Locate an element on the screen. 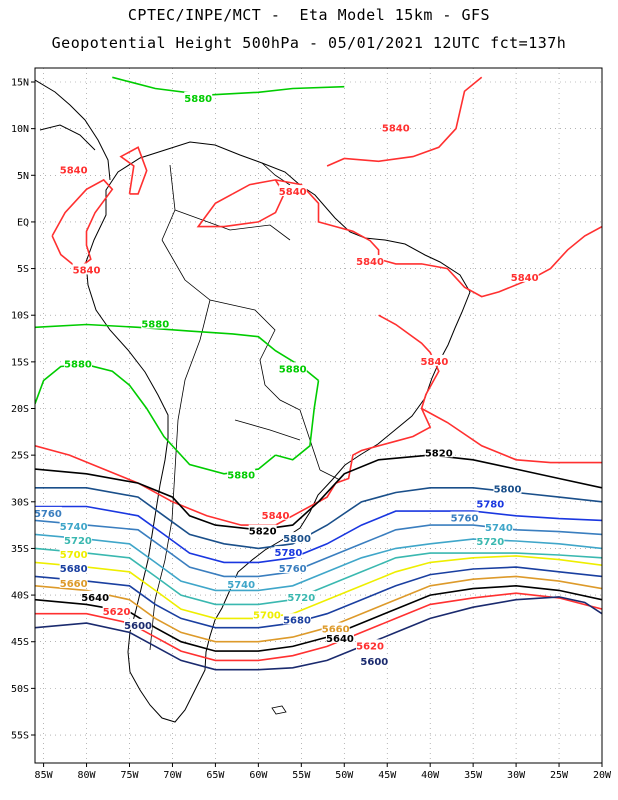  lat-tick-label: 25S is located at coordinates (20, 456).